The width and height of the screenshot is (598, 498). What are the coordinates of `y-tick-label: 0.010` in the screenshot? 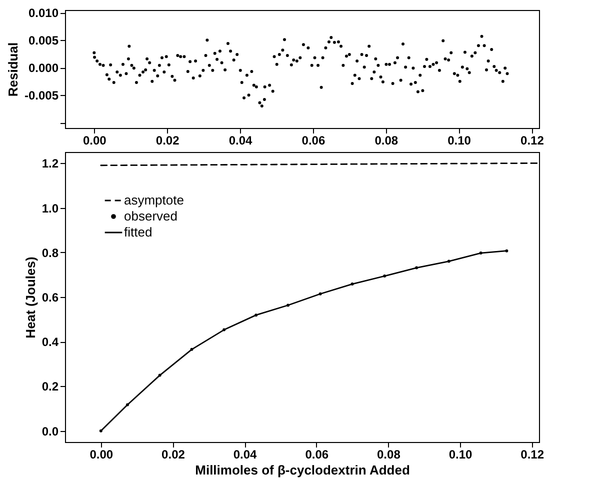 It's located at (43, 13).